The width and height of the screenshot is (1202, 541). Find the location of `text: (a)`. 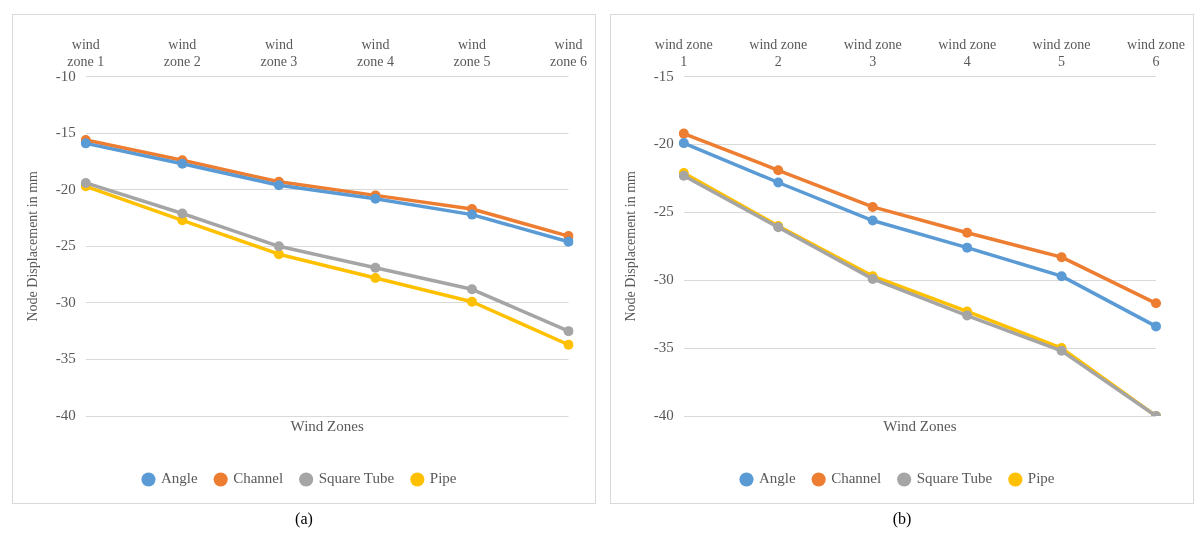

text: (a) is located at coordinates (304, 519).